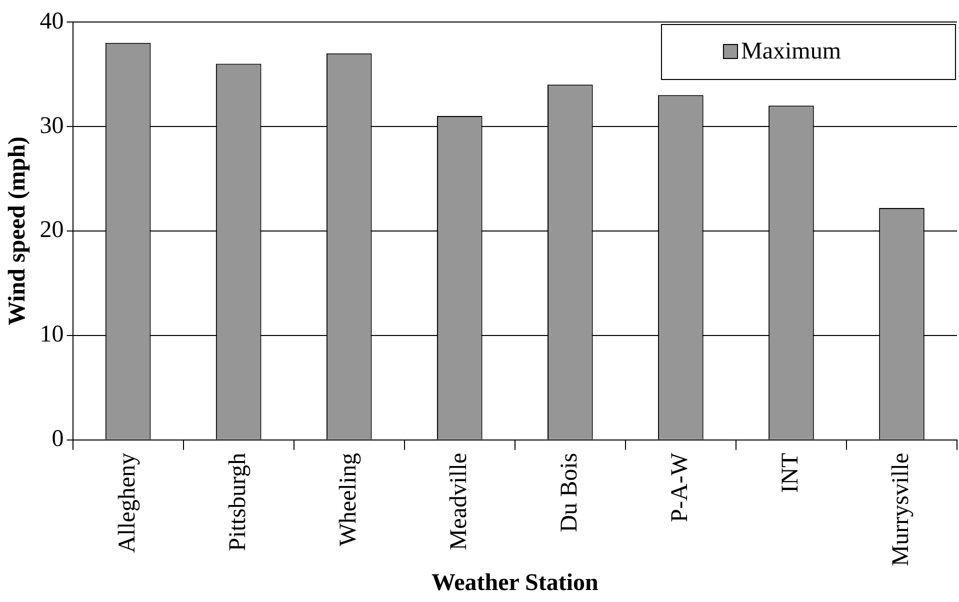 The image size is (959, 602). I want to click on x-tick-label: Allegheny, so click(127, 502).